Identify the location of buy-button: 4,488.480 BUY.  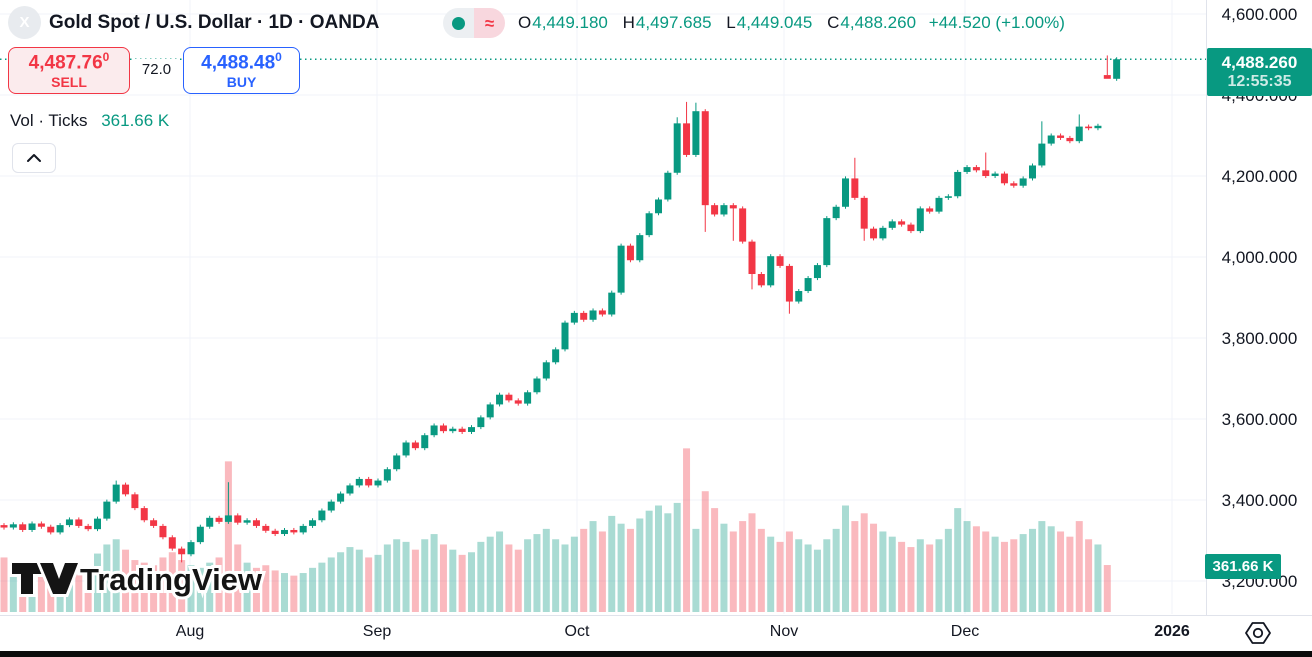
(241, 70).